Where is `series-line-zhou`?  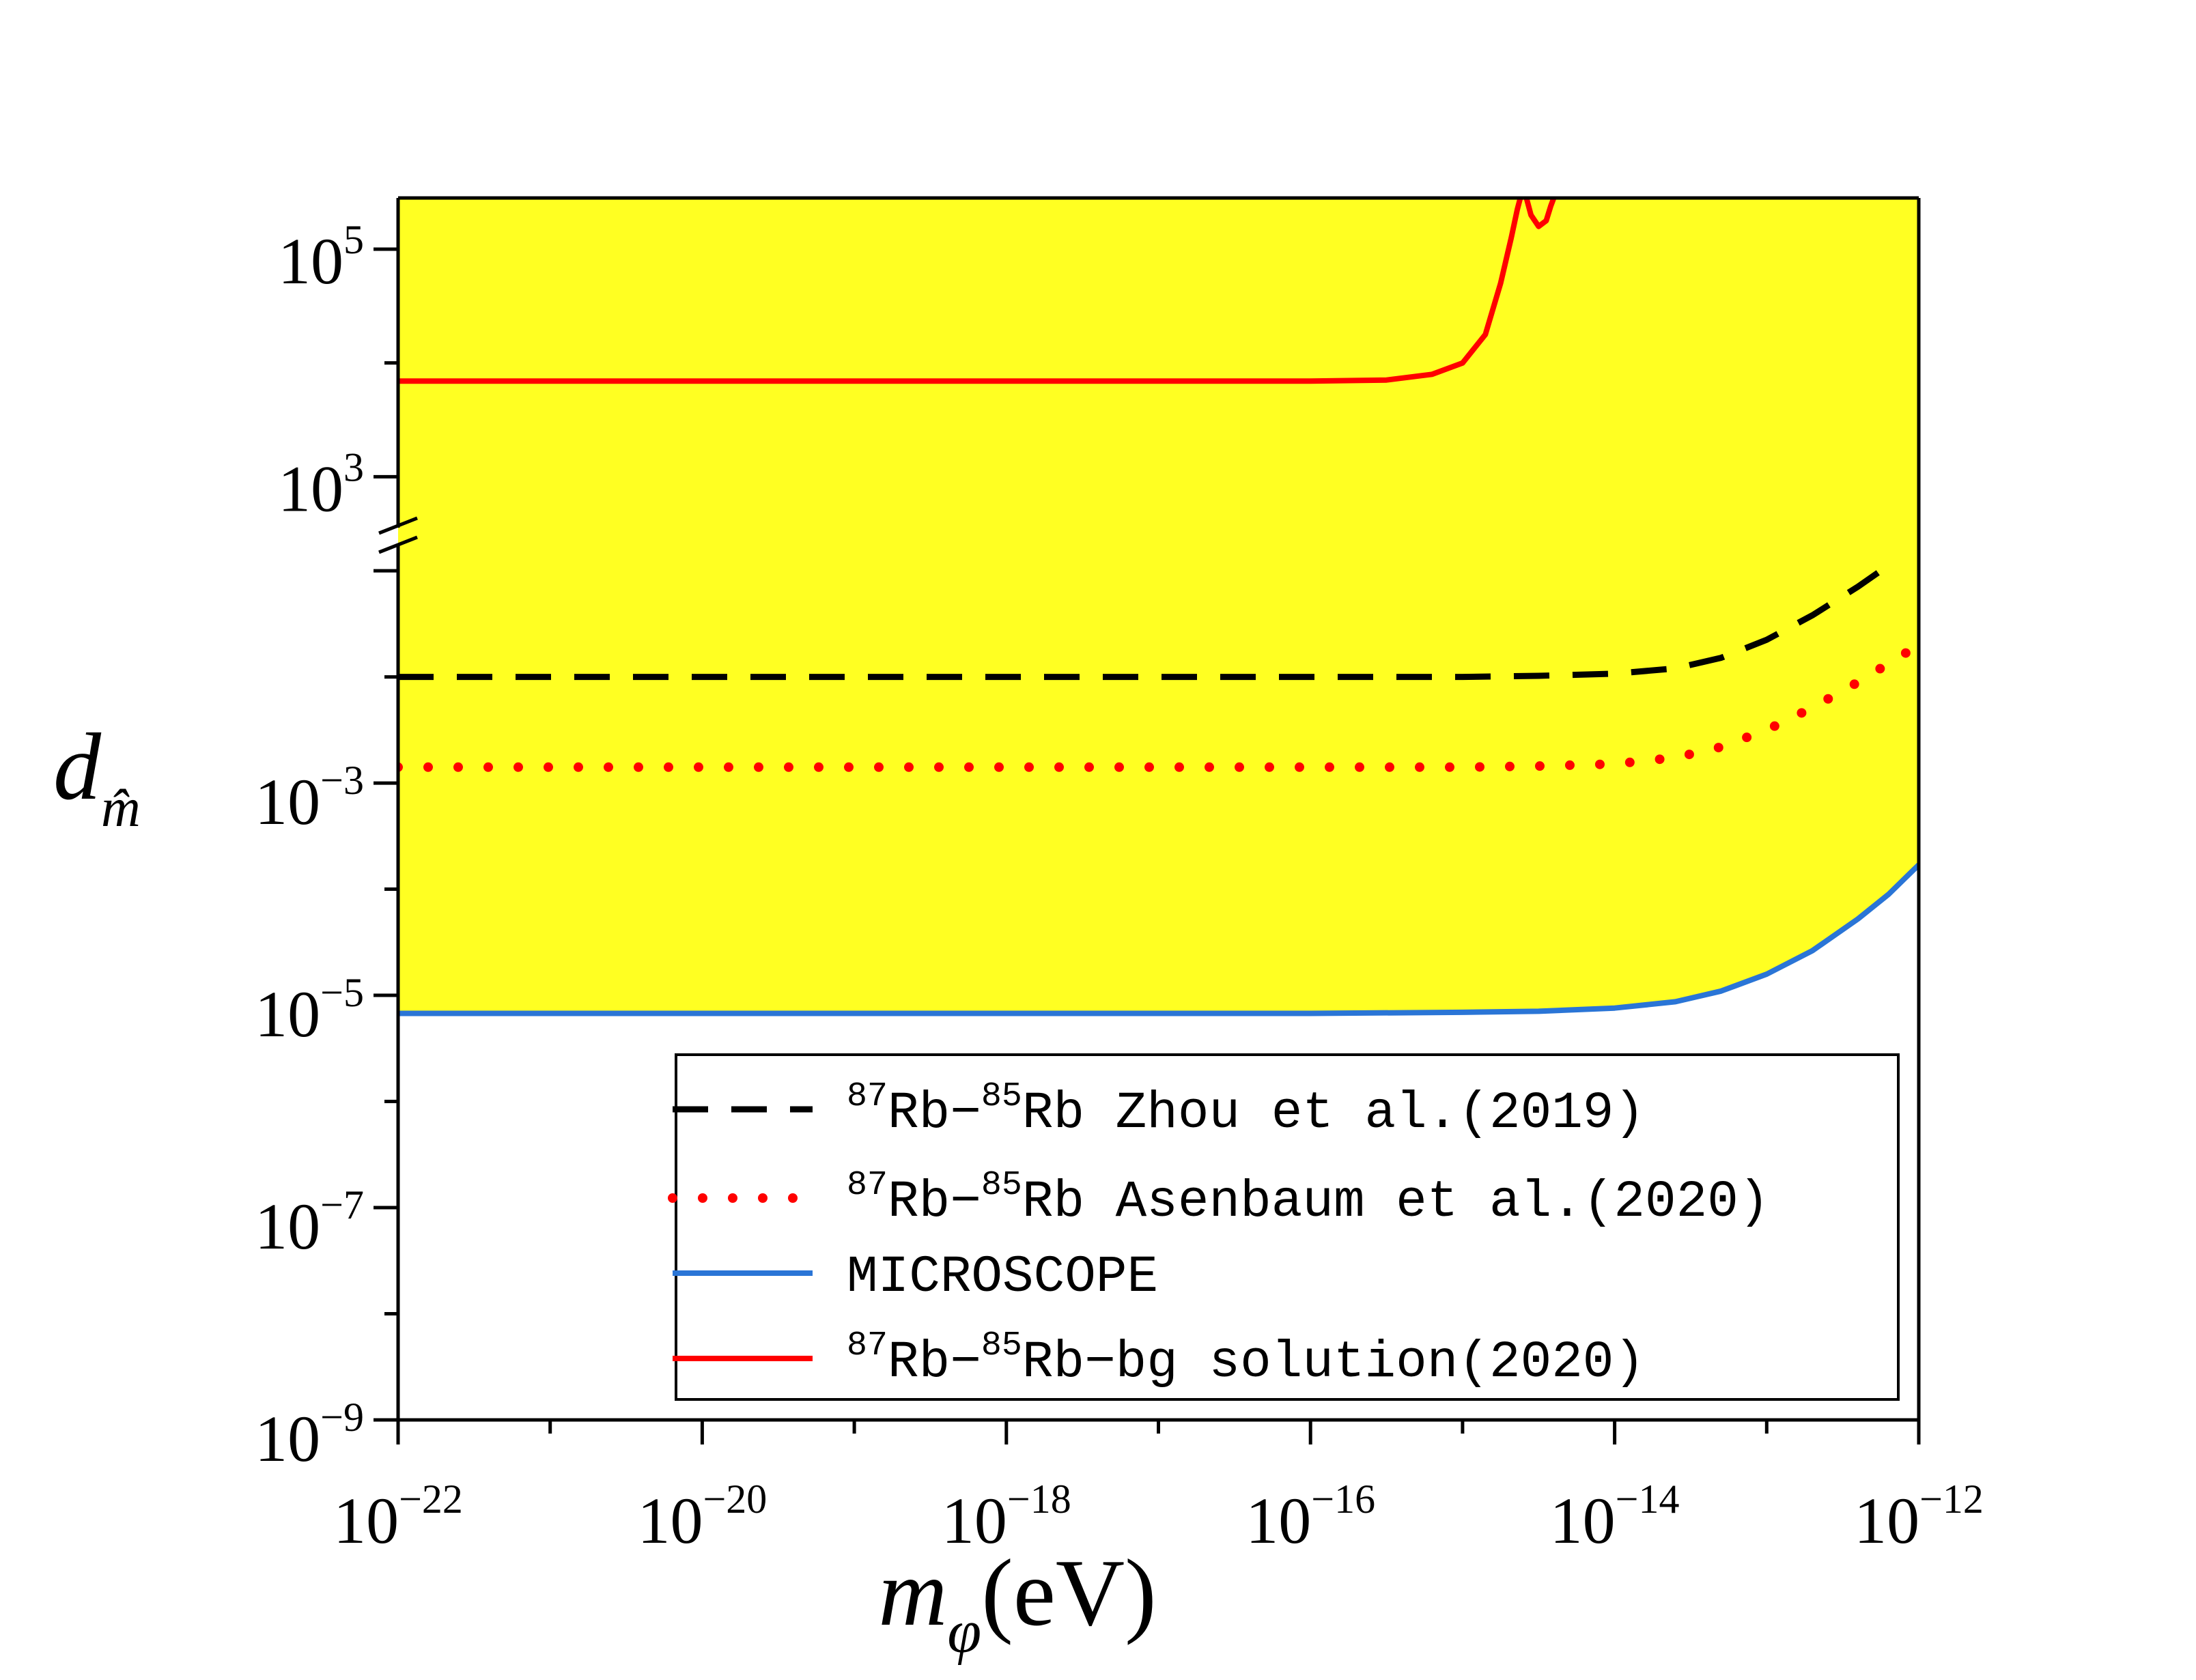 series-line-zhou is located at coordinates (1144, 622).